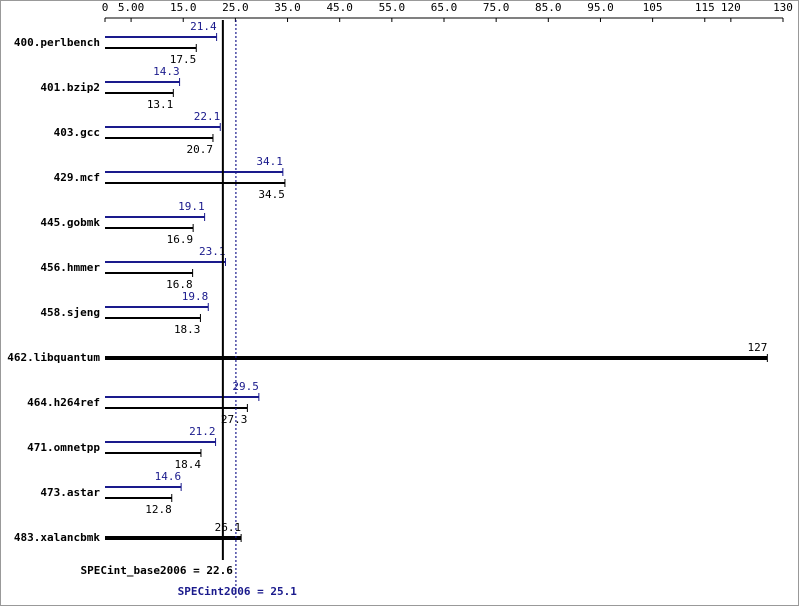  Describe the element at coordinates (234, 419) in the screenshot. I see `value-label: 27.3` at that location.